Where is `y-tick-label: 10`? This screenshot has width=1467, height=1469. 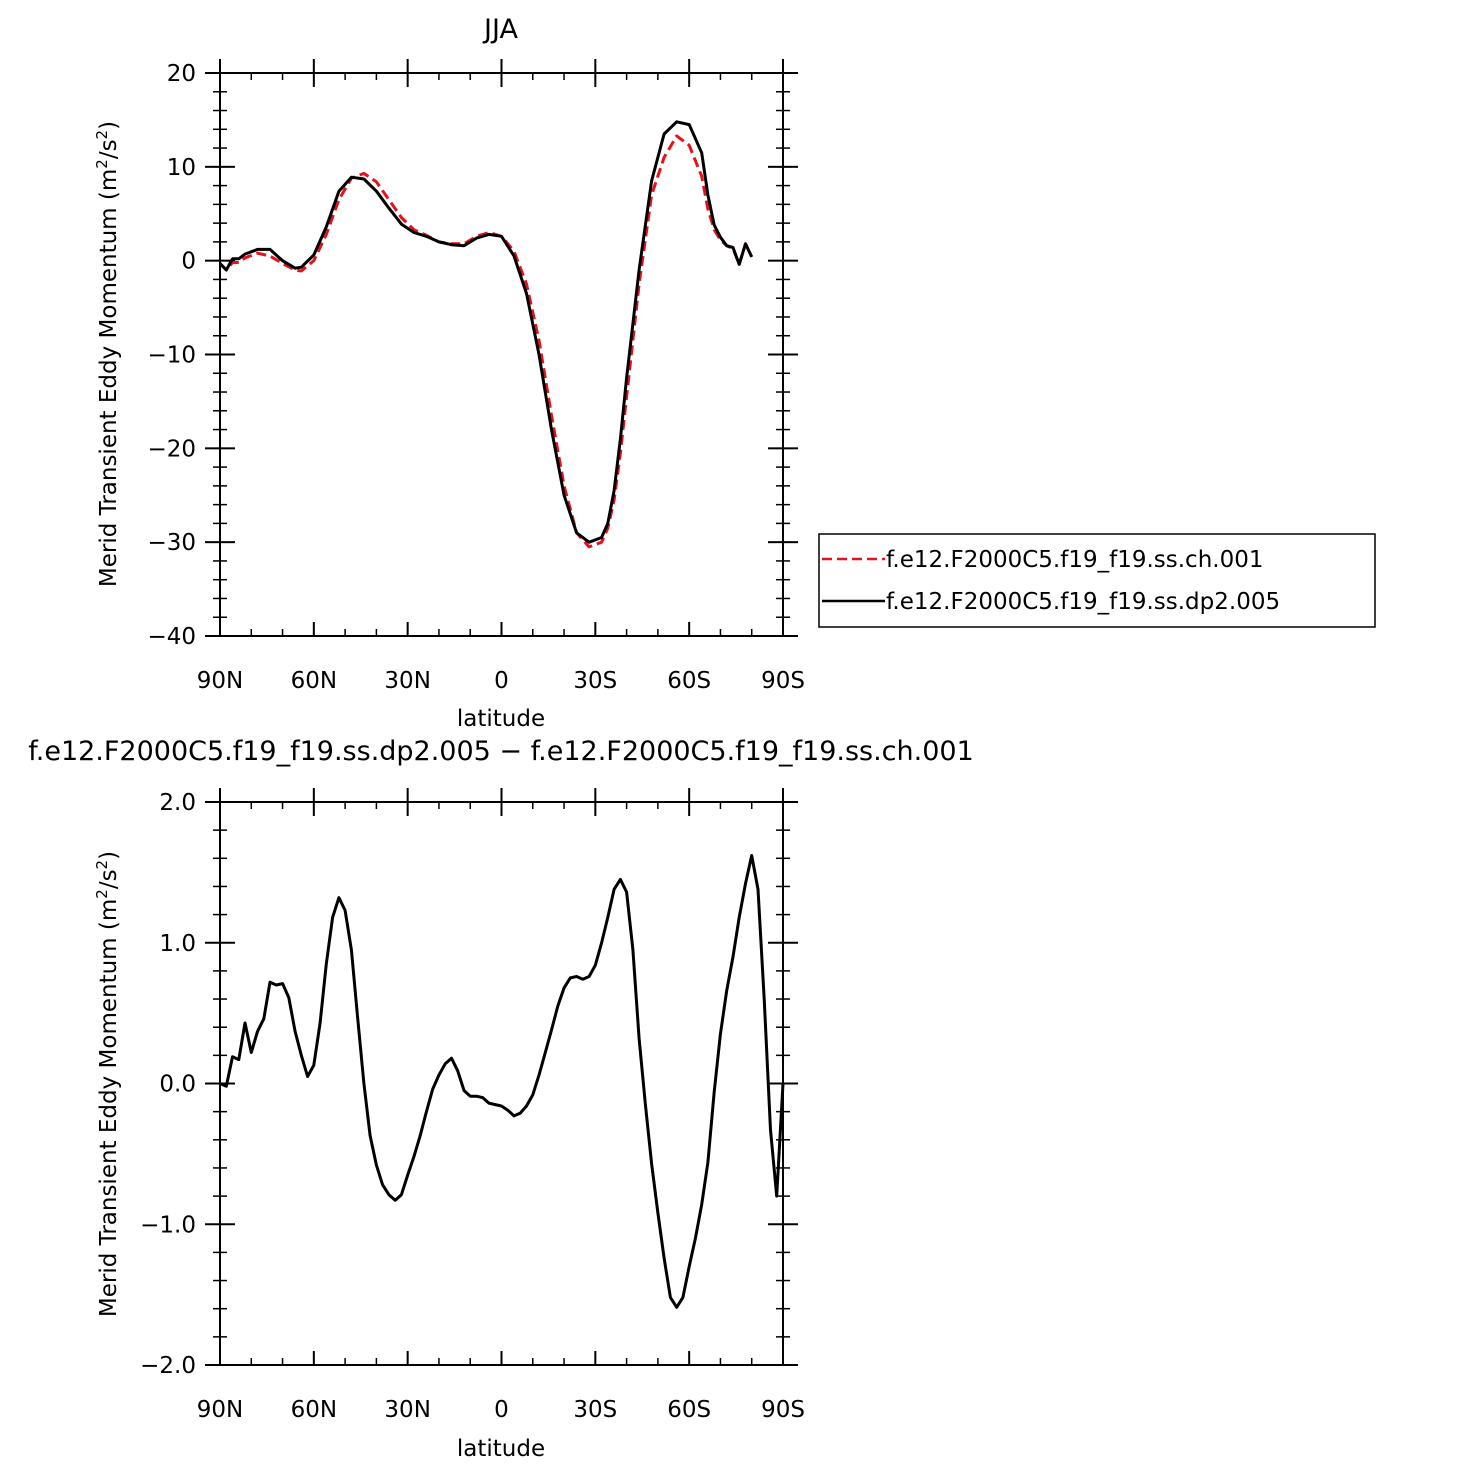 y-tick-label: 10 is located at coordinates (181, 168).